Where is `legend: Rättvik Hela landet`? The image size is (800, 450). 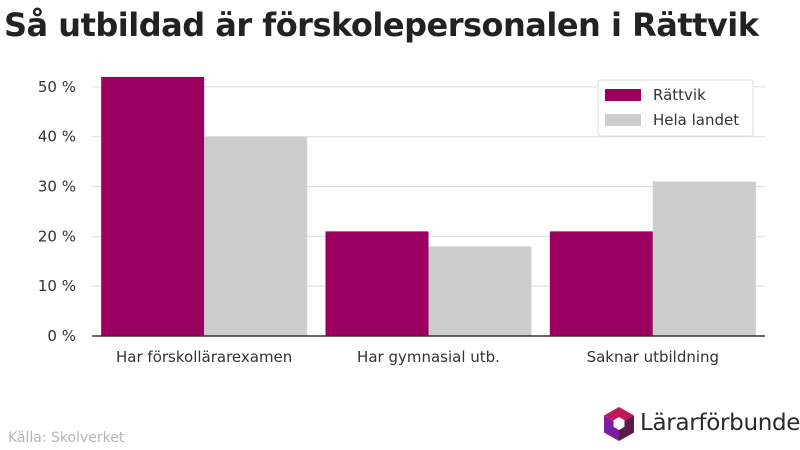
legend: Rättvik Hela landet is located at coordinates (675, 108).